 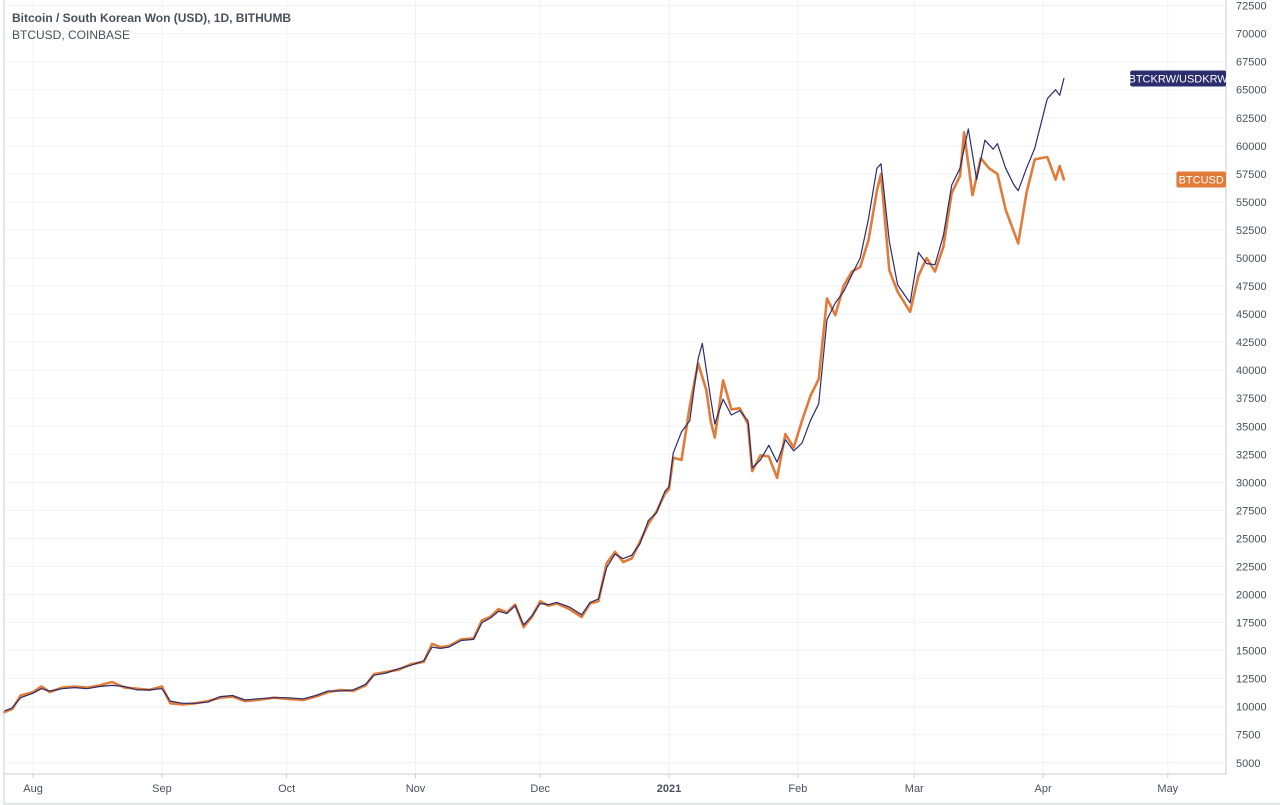 What do you see at coordinates (1043, 789) in the screenshot?
I see `x-tick-label: Apr` at bounding box center [1043, 789].